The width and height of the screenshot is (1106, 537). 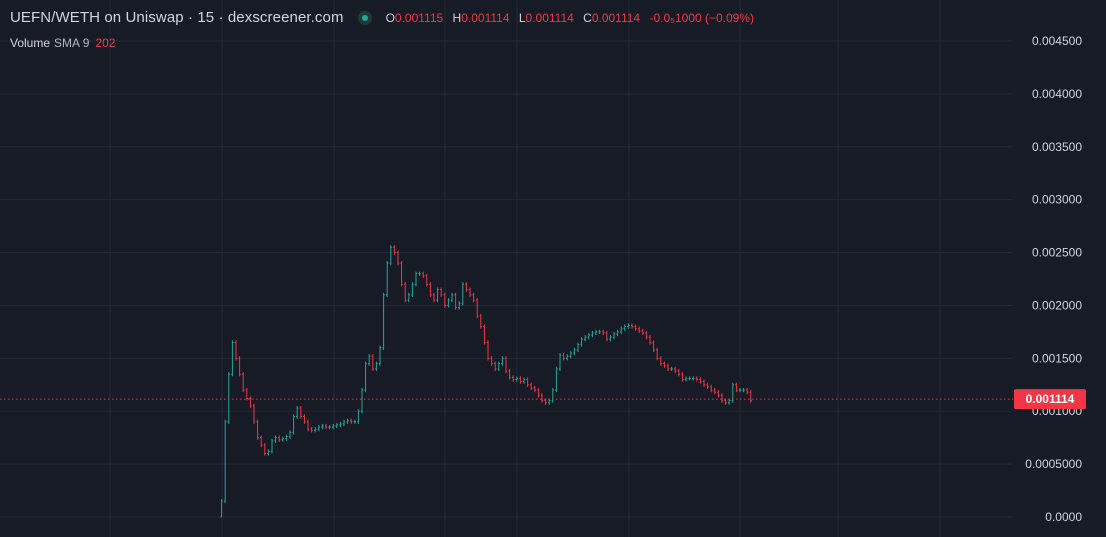 What do you see at coordinates (390, 17) in the screenshot?
I see `open-key: O` at bounding box center [390, 17].